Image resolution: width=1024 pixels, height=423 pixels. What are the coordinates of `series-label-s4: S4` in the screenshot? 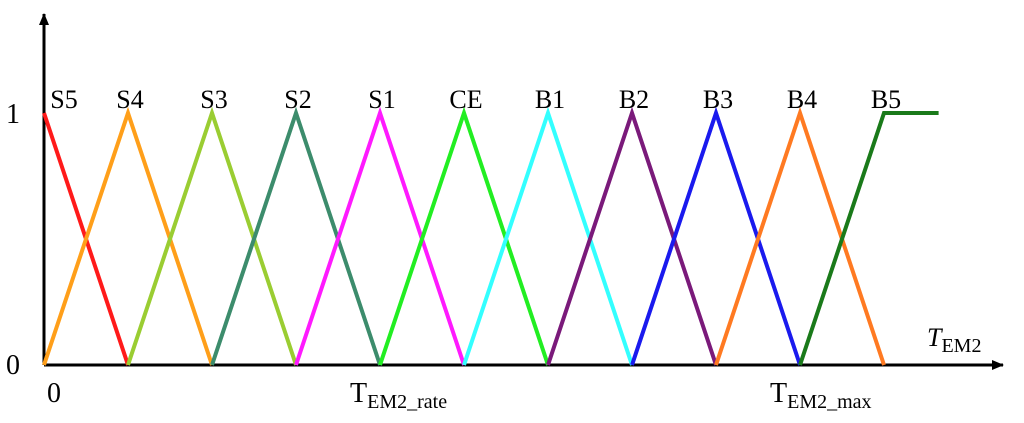 It's located at (129, 99).